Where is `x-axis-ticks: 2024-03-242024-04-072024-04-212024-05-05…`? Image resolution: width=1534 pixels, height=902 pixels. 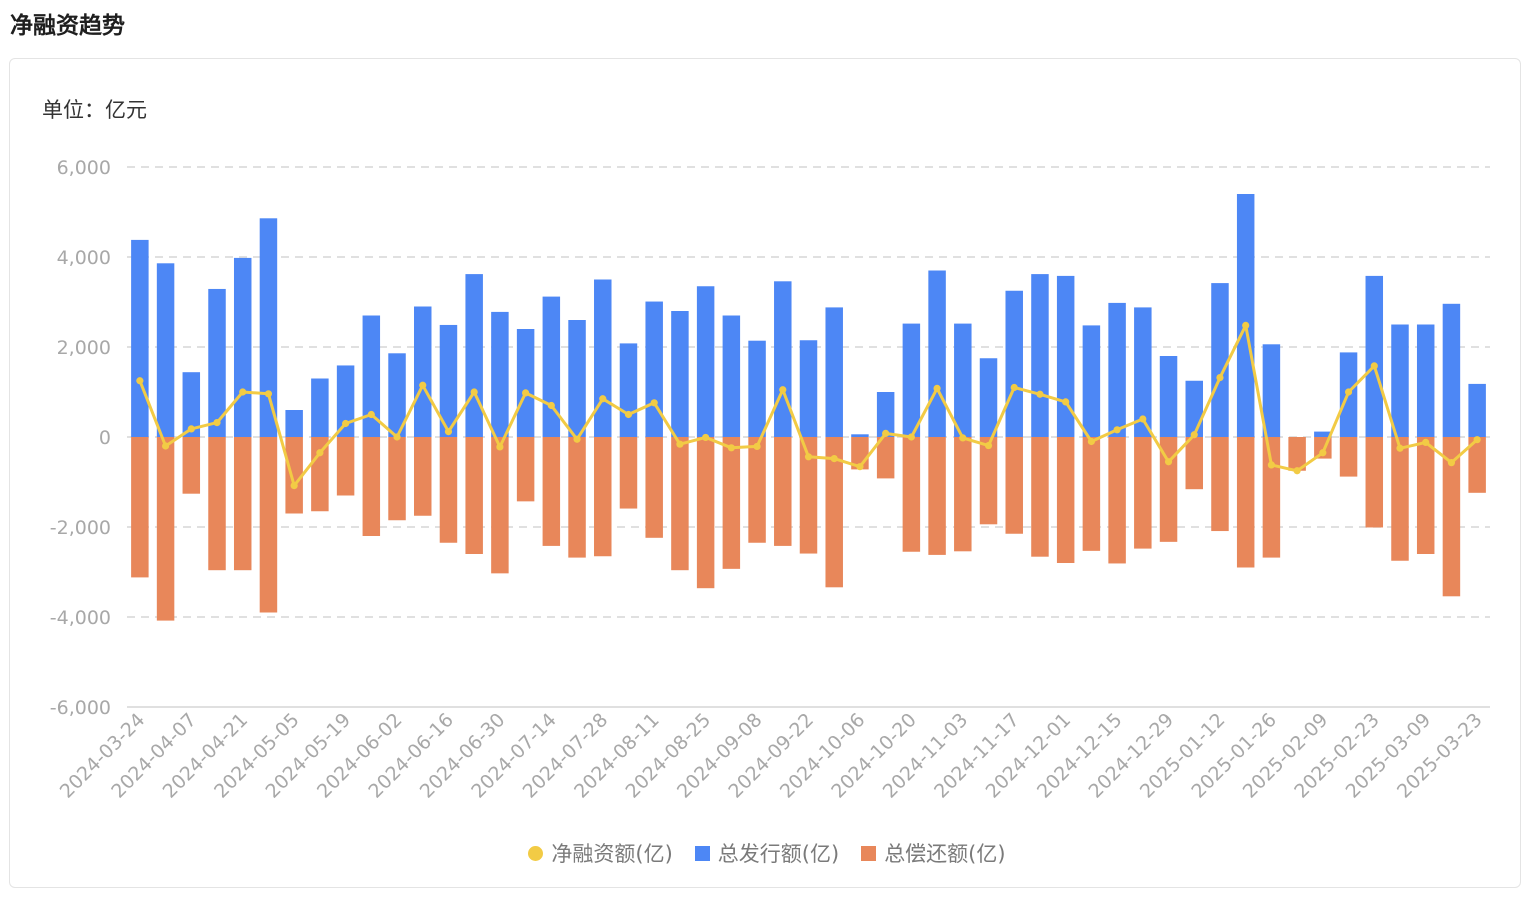
x-axis-ticks: 2024-03-242024-04-072024-04-212024-05-05… is located at coordinates (771, 756).